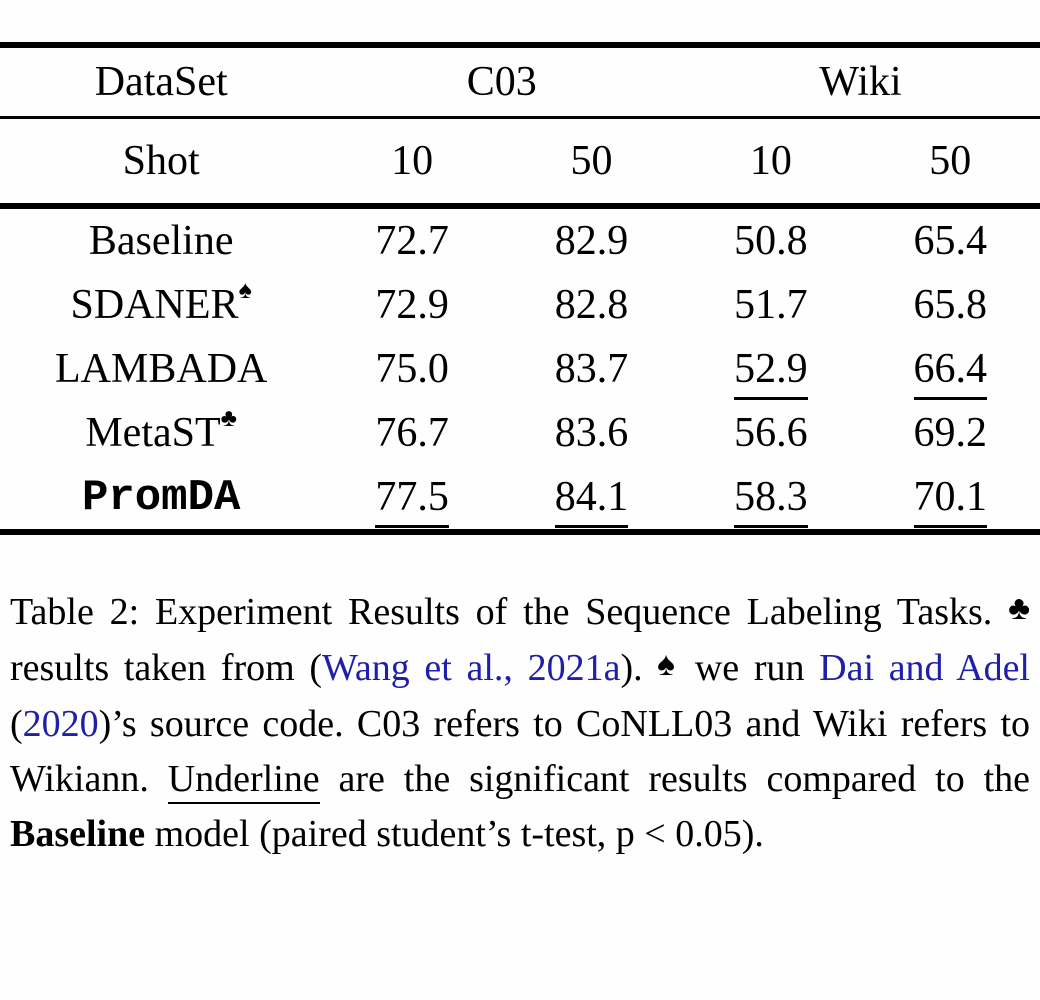 This screenshot has height=1000, width=1040. What do you see at coordinates (771, 163) in the screenshot?
I see `shot-wiki-10: 10` at bounding box center [771, 163].